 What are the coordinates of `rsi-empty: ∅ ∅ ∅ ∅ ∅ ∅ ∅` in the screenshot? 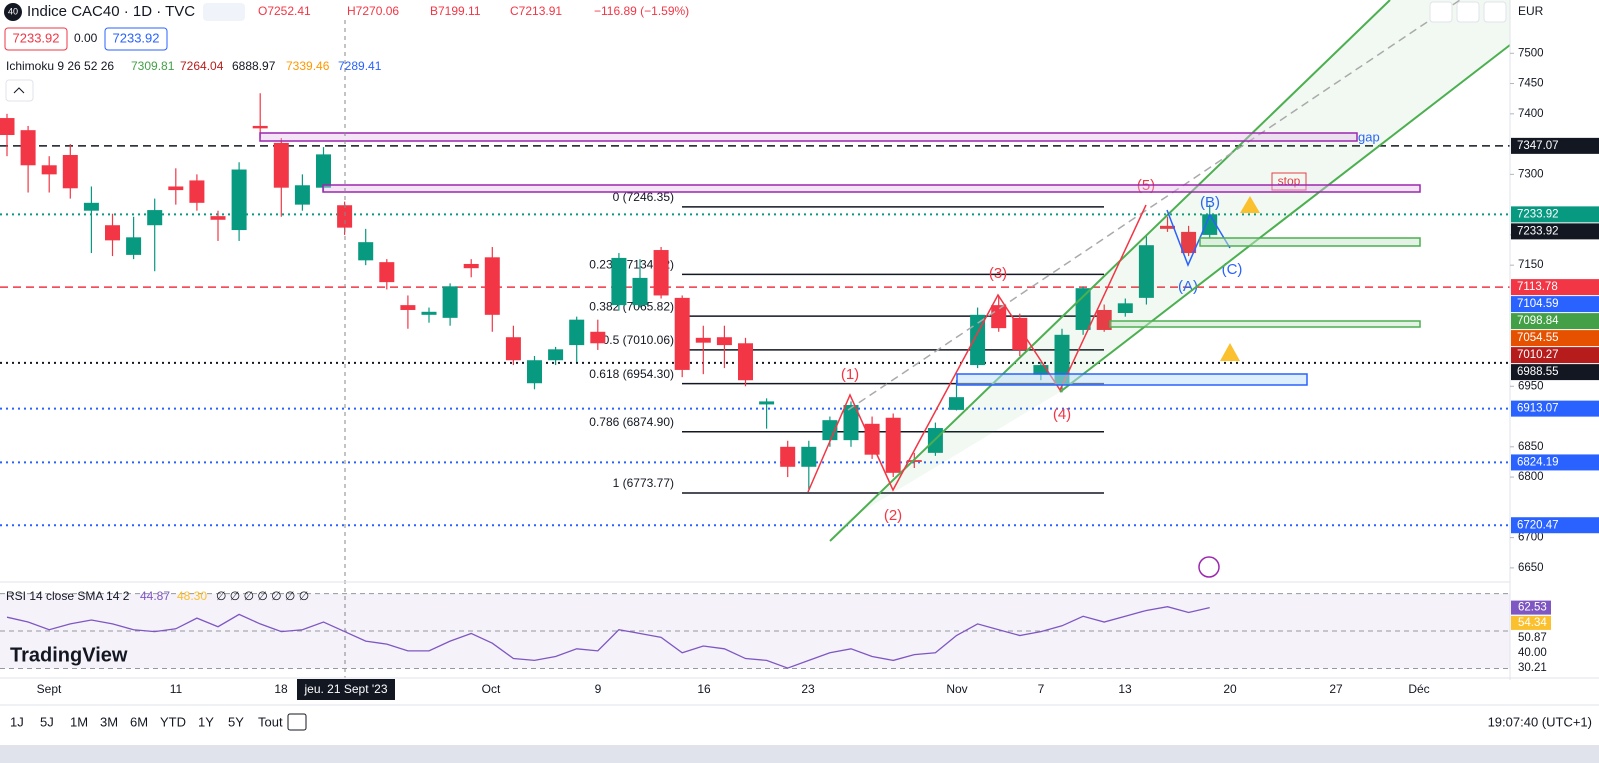 It's located at (262, 596).